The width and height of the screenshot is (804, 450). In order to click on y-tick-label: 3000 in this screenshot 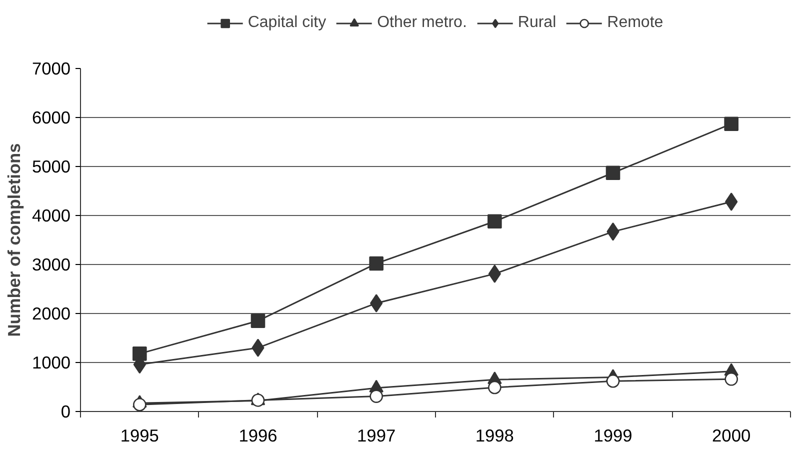, I will do `click(51, 264)`.